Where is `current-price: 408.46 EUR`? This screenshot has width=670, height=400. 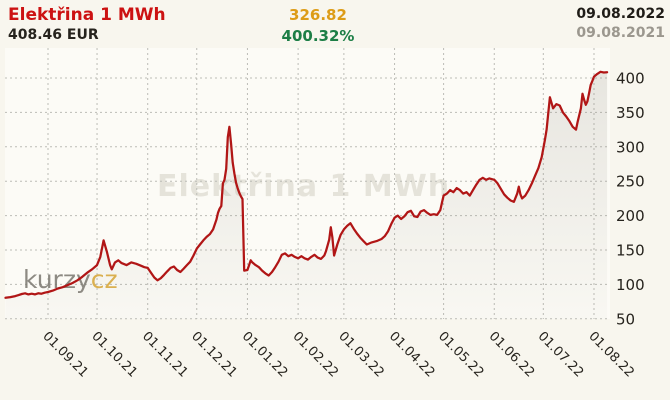 current-price: 408.46 EUR is located at coordinates (53, 35).